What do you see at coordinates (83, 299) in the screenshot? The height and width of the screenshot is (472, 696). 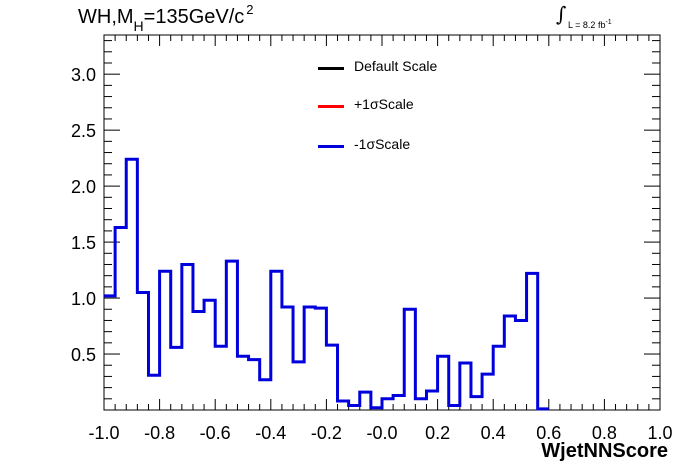 I see `y-tick-label: 1.0` at bounding box center [83, 299].